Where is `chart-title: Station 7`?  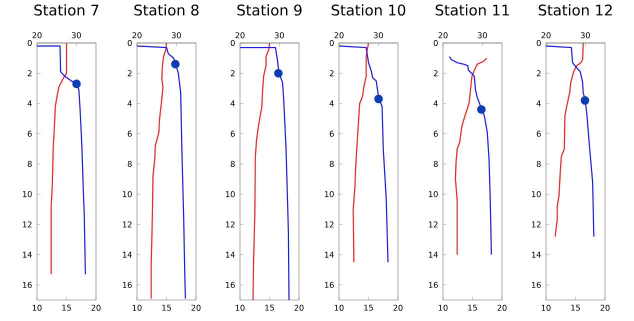 chart-title: Station 7 is located at coordinates (66, 10).